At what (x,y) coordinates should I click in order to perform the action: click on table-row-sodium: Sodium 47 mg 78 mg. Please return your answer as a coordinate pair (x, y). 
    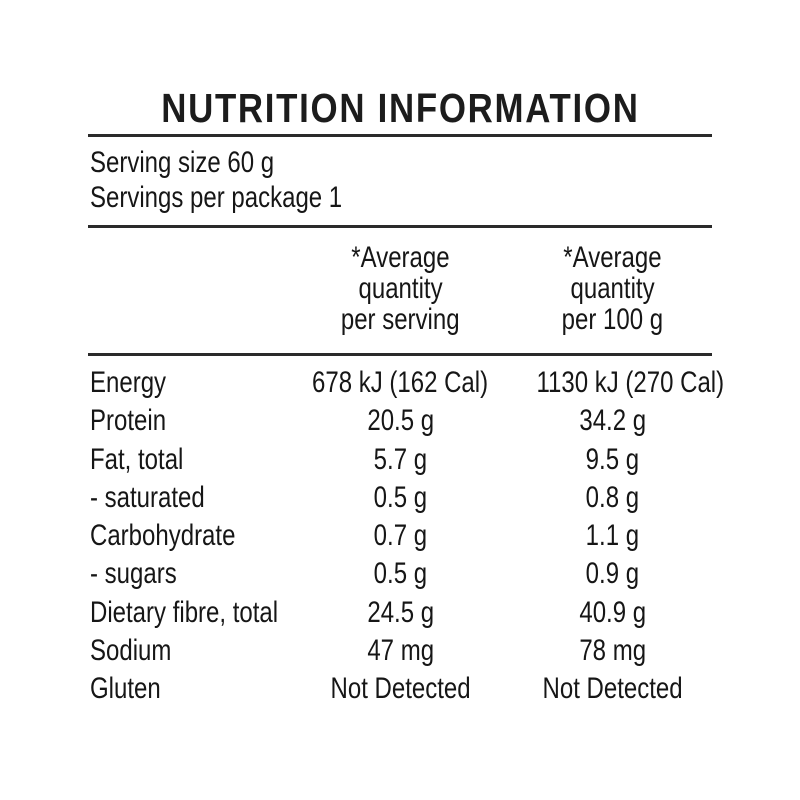
    Looking at the image, I should click on (400, 651).